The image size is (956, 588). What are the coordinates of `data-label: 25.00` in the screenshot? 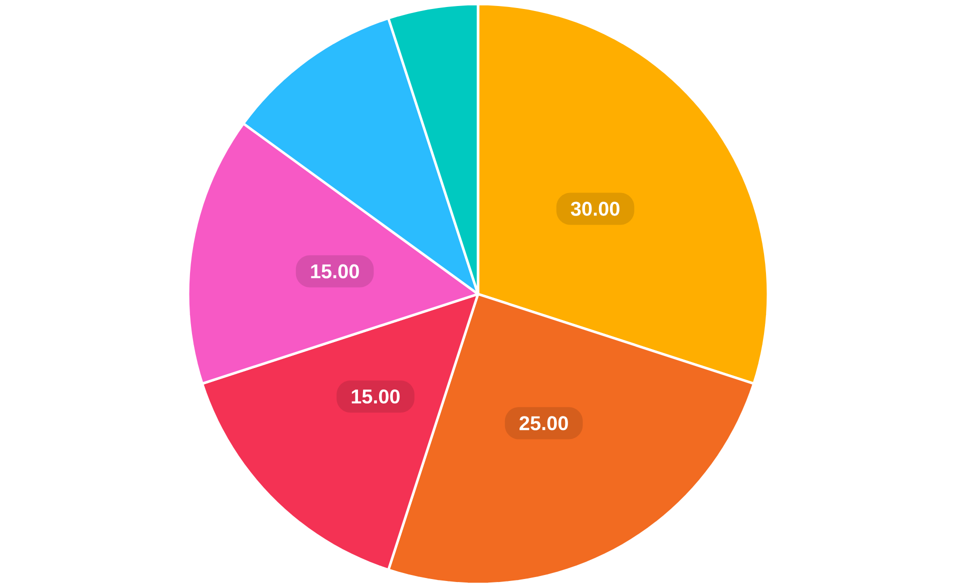 It's located at (544, 423).